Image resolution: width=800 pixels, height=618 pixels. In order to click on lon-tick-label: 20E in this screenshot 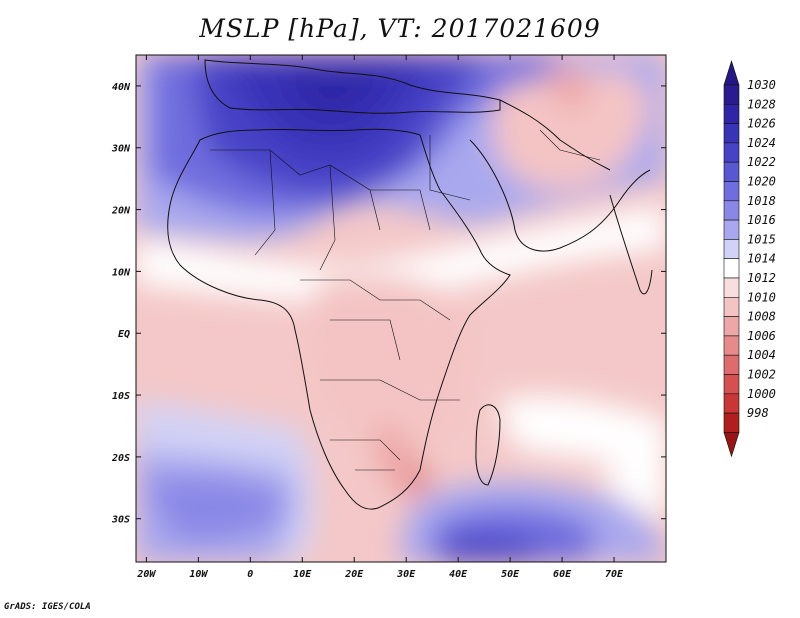, I will do `click(354, 574)`.